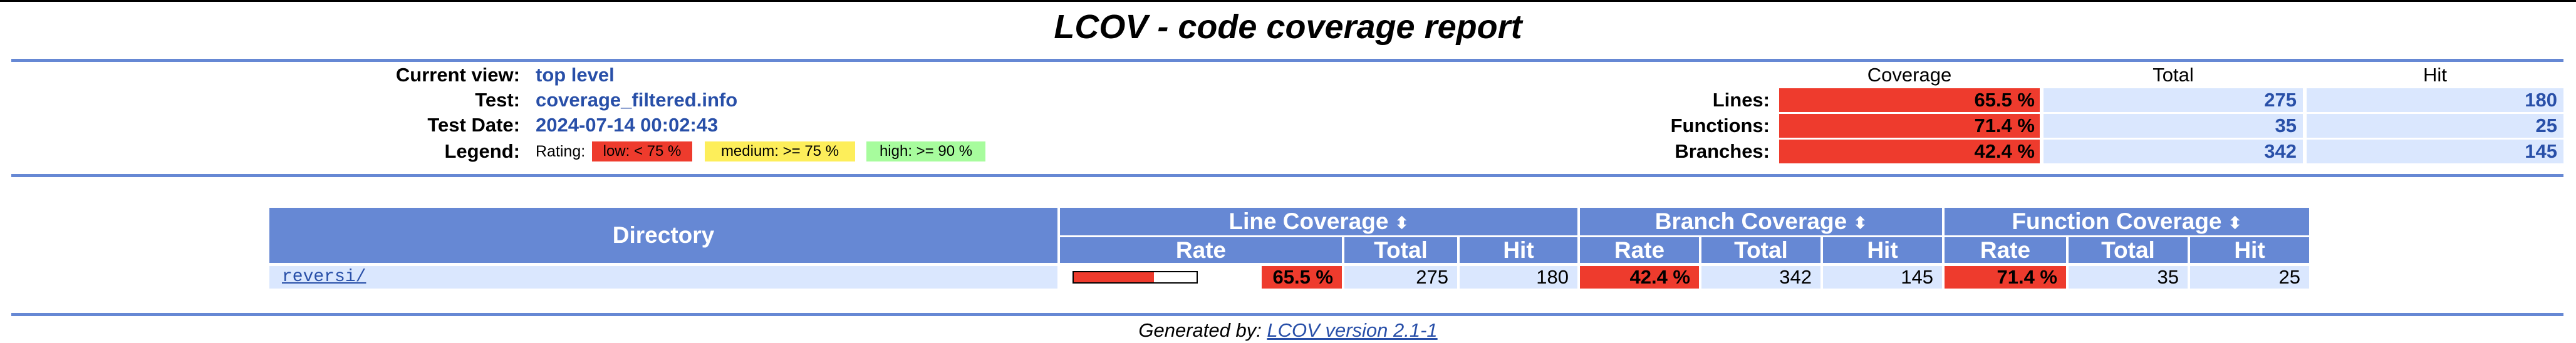  What do you see at coordinates (1750, 221) in the screenshot?
I see `branch-coverage-label: Branch Coverage` at bounding box center [1750, 221].